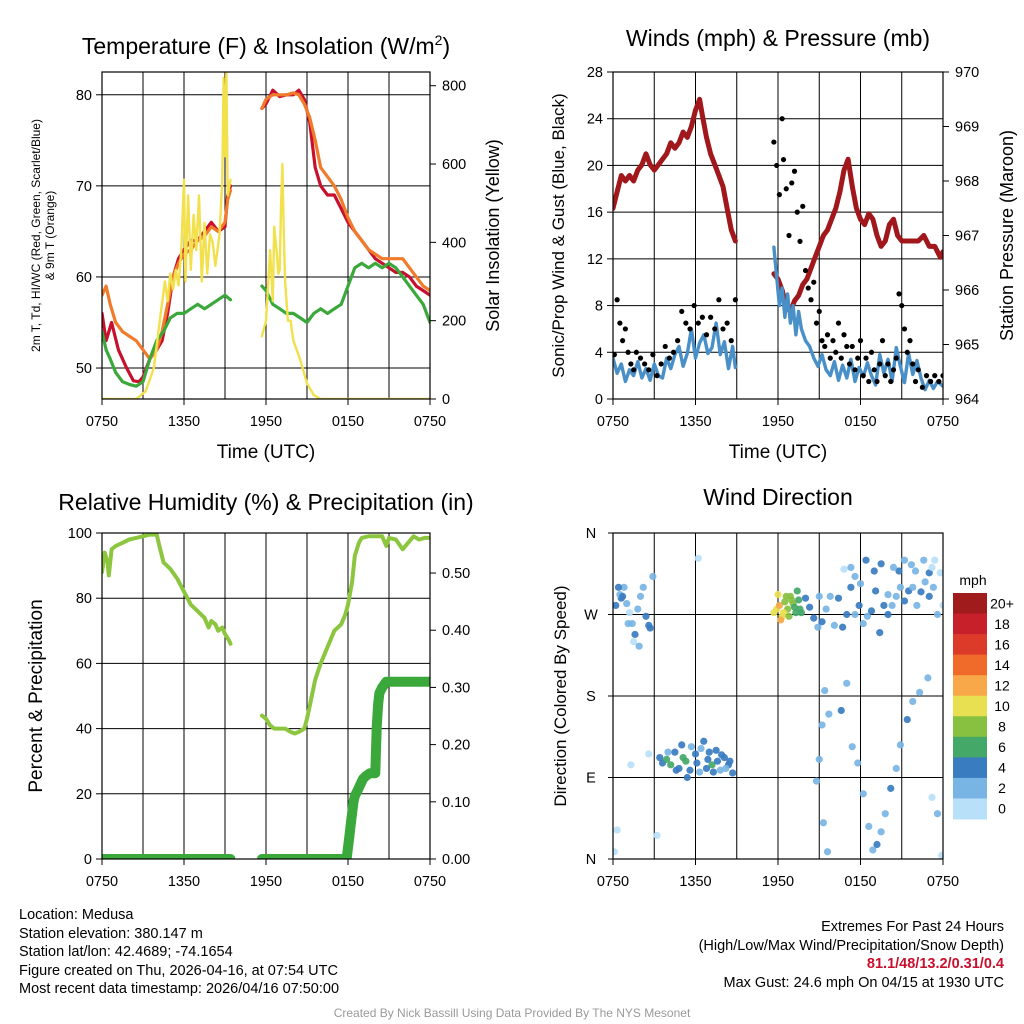 Image resolution: width=1024 pixels, height=1024 pixels. Describe the element at coordinates (345, 192) in the screenshot. I see `series-line-temp9m` at that location.